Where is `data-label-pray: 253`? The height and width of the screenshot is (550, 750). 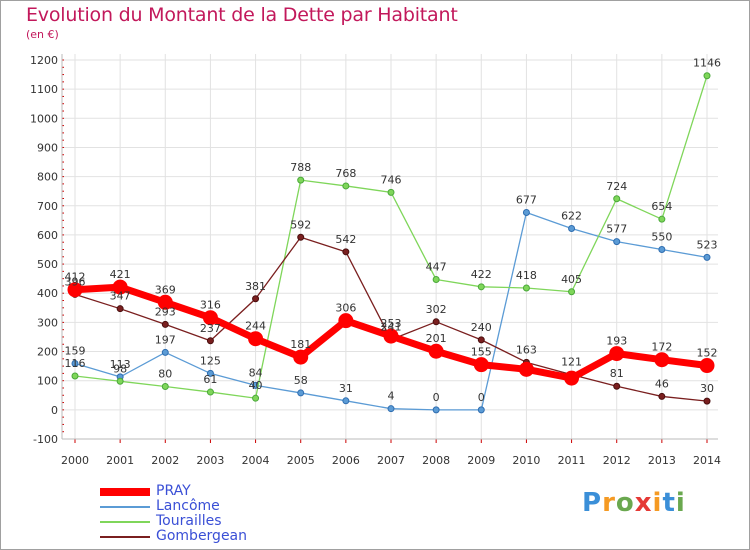 data-label-pray: 253 is located at coordinates (391, 323).